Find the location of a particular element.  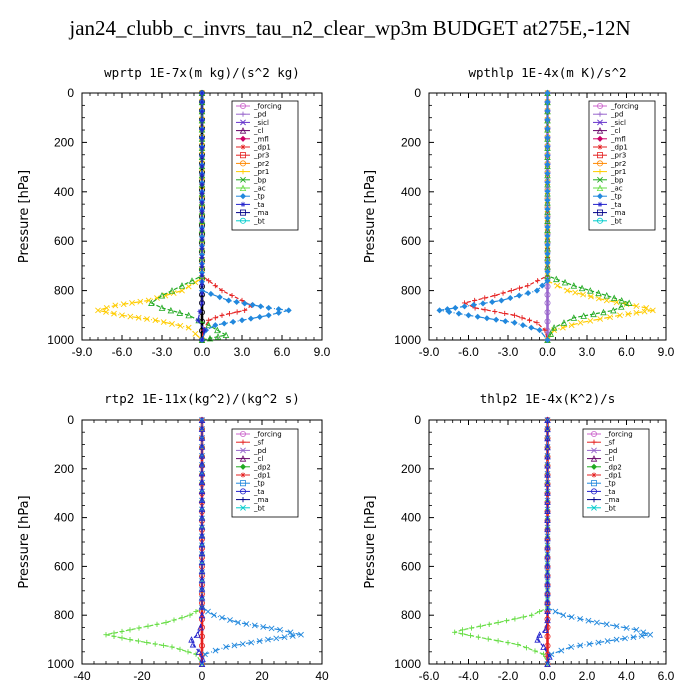

series-ta is located at coordinates (543, 541).